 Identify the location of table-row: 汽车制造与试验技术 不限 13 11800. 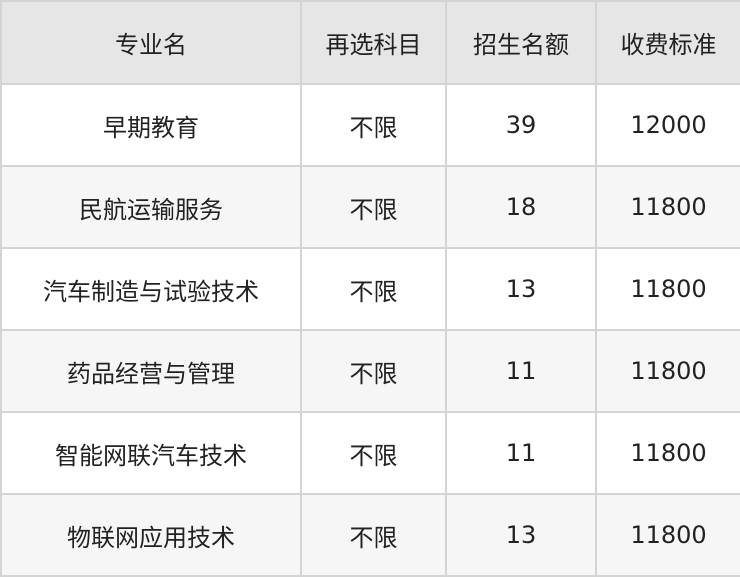
(370, 289).